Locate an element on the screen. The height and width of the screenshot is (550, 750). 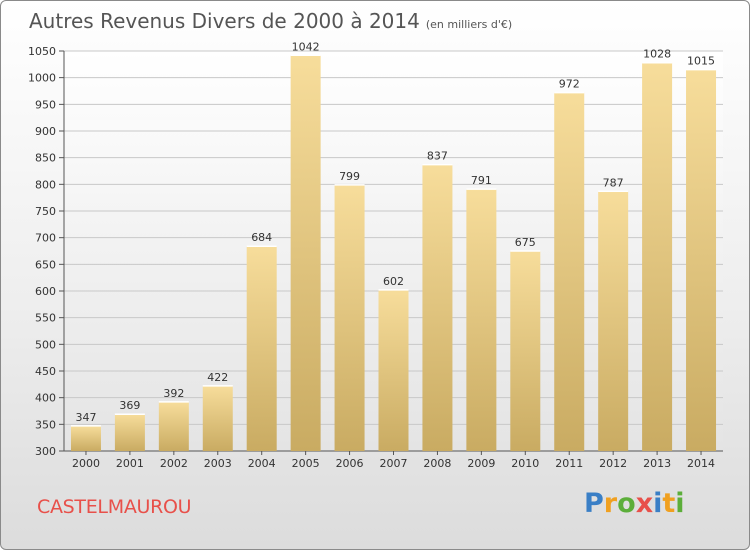
logo-letter: x is located at coordinates (644, 503).